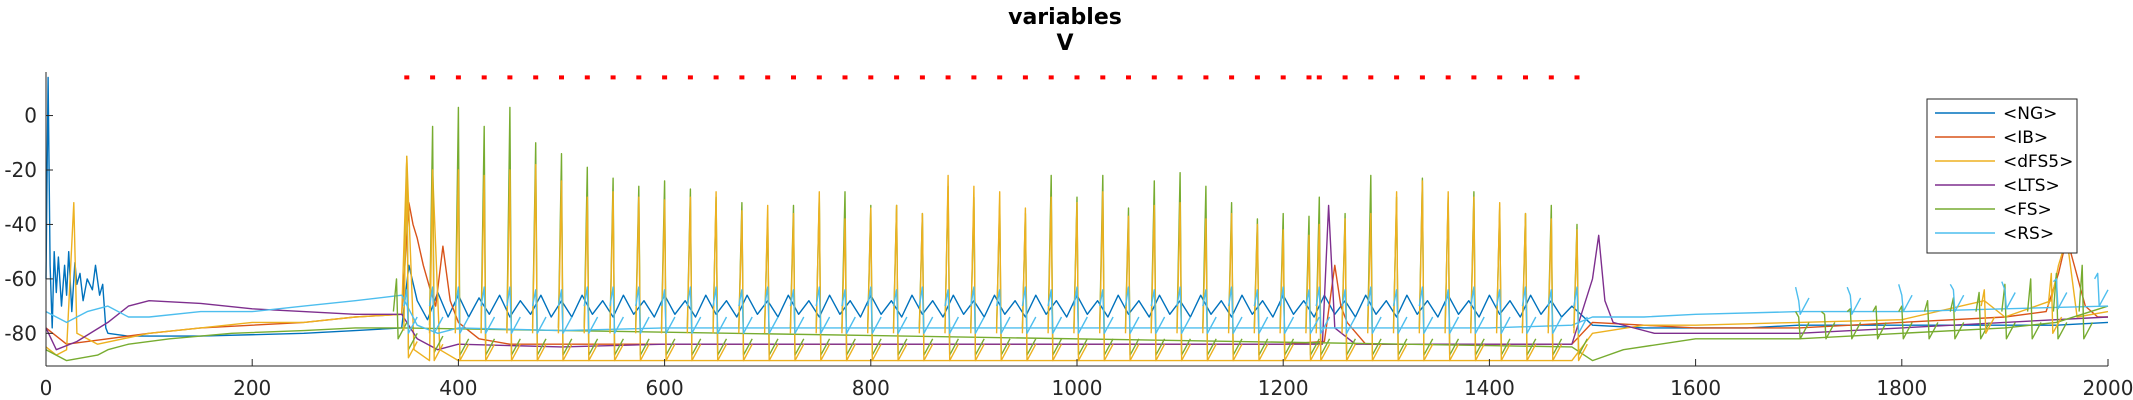 The image size is (2133, 400). What do you see at coordinates (1065, 17) in the screenshot?
I see `chart-title: variables` at bounding box center [1065, 17].